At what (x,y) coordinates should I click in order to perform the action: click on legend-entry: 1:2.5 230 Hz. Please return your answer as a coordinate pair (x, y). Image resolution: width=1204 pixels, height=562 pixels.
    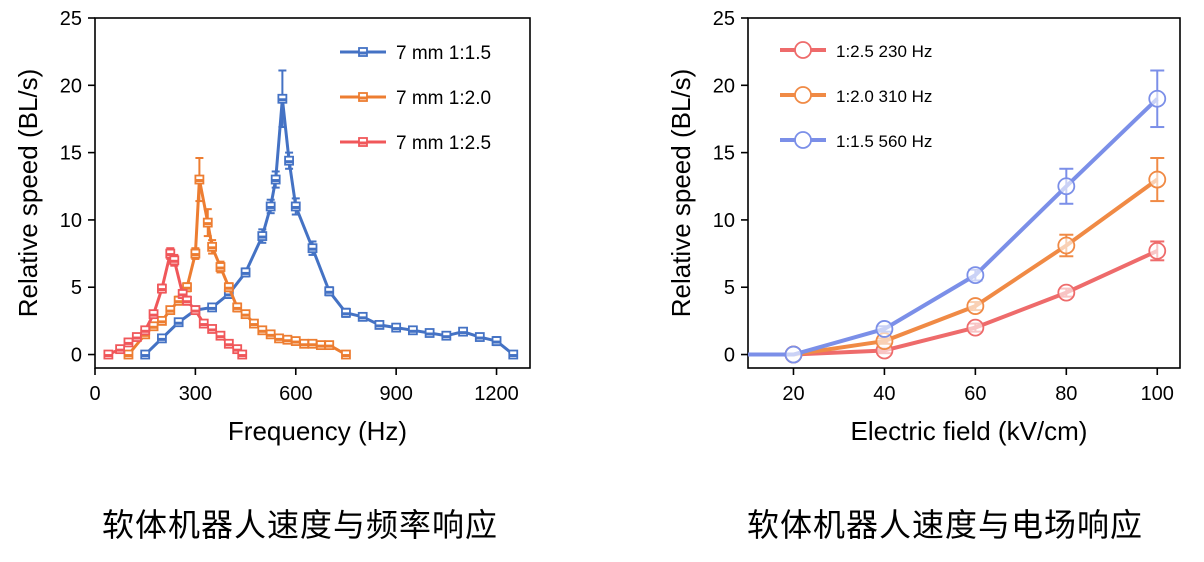
    Looking at the image, I should click on (856, 51).